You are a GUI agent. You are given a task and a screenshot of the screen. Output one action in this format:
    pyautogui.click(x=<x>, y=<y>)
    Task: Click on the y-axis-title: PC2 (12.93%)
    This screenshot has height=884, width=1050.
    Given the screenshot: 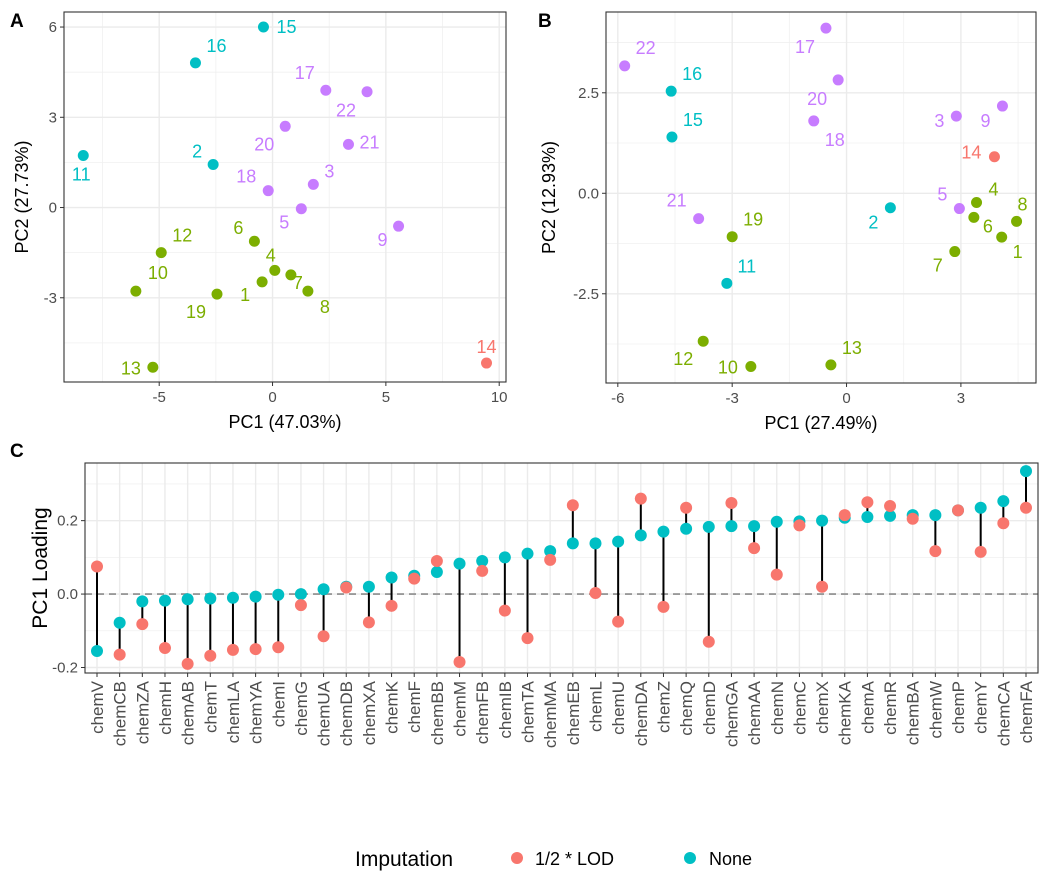 What is the action you would take?
    pyautogui.click(x=549, y=197)
    